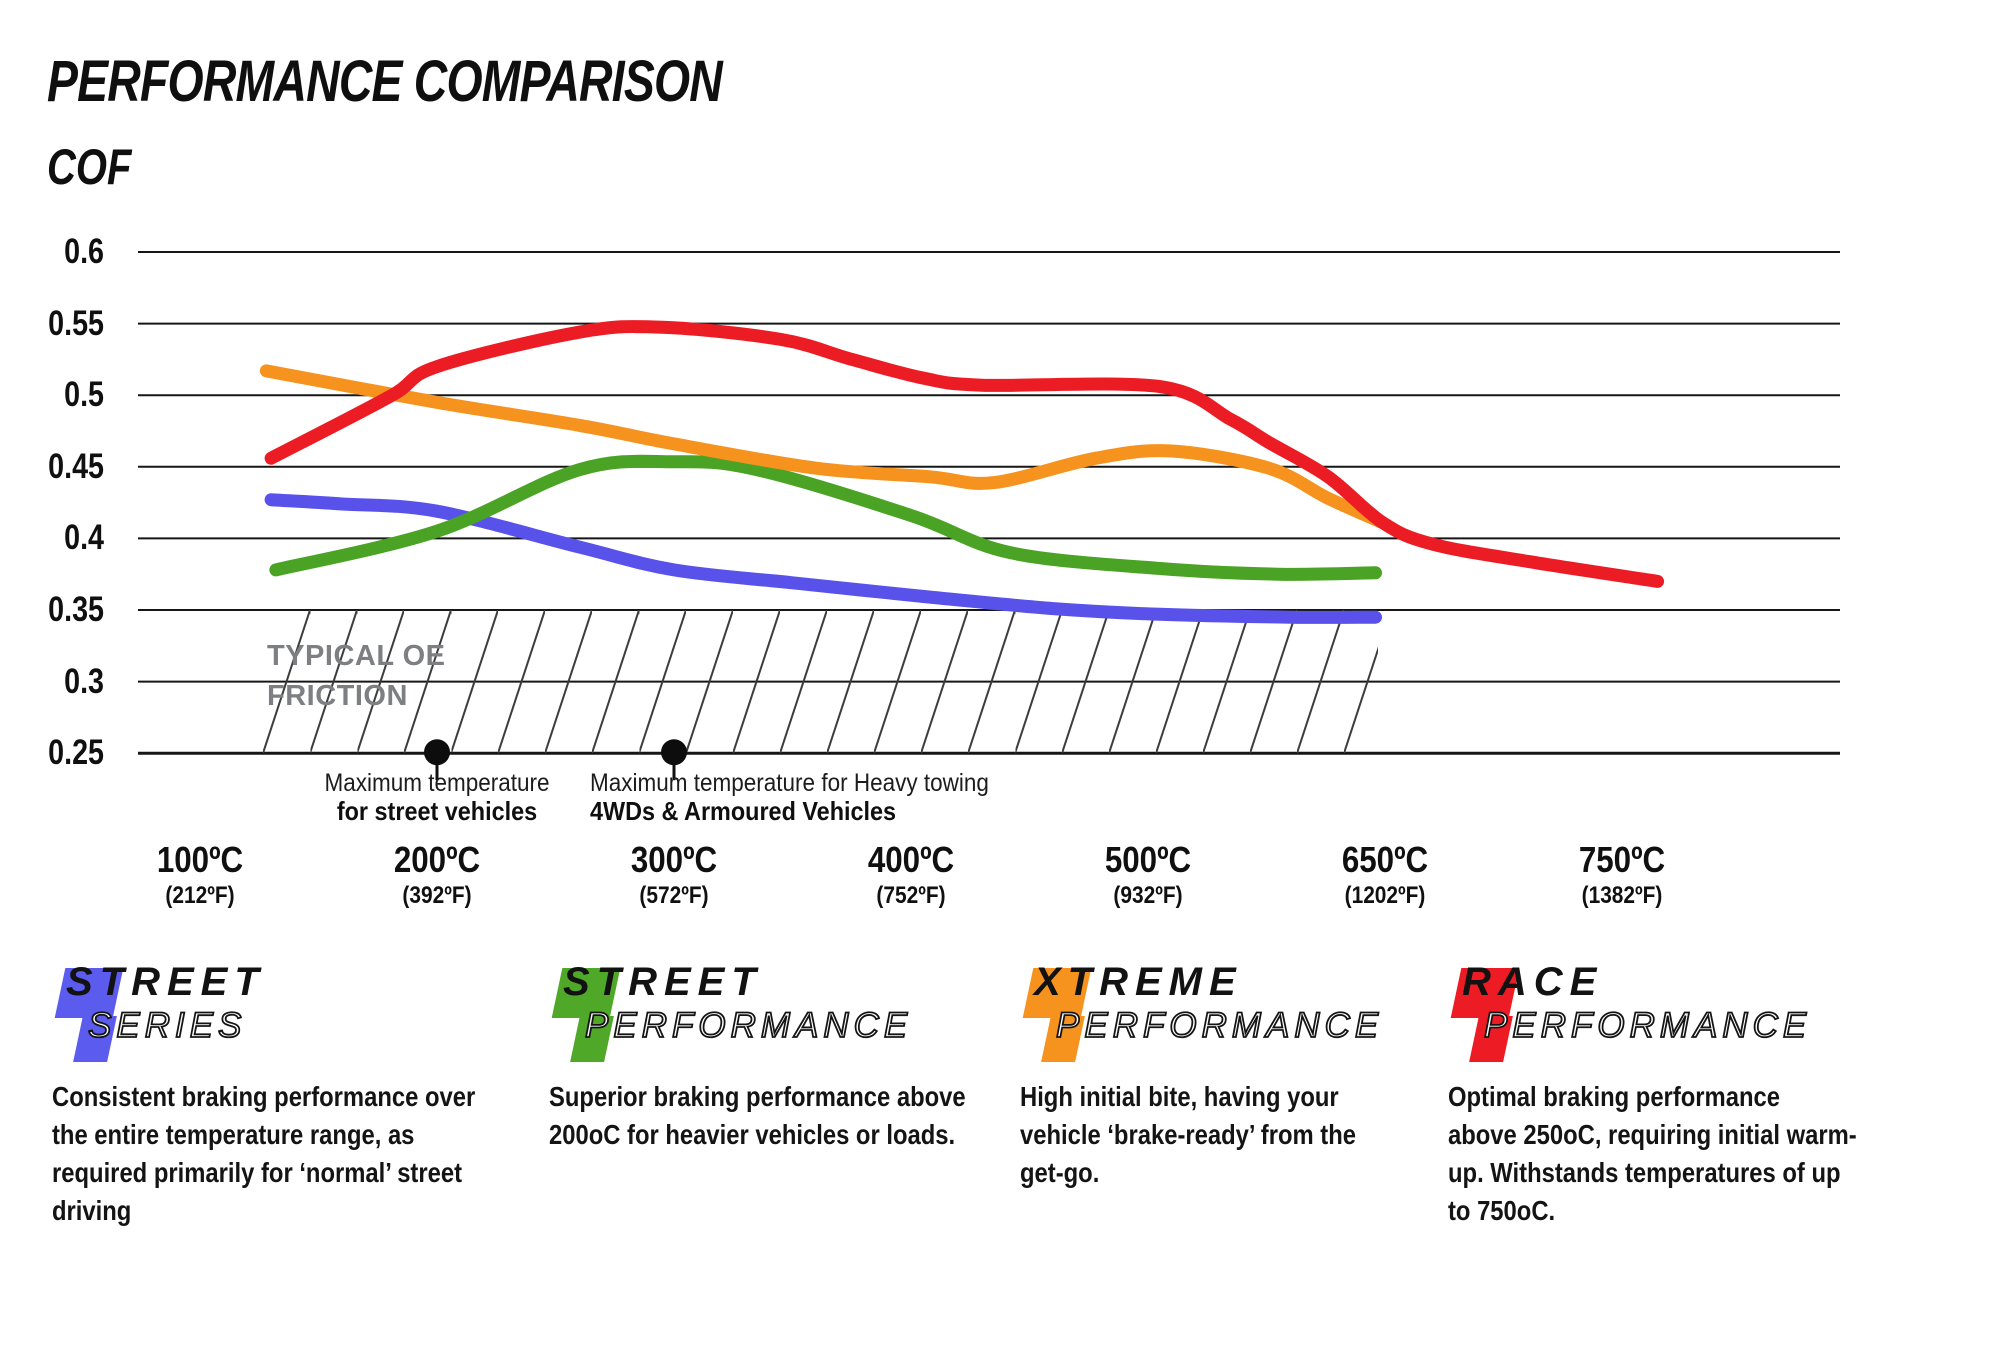  Describe the element at coordinates (1138, 982) in the screenshot. I see `logo-series-word: XTREME` at that location.